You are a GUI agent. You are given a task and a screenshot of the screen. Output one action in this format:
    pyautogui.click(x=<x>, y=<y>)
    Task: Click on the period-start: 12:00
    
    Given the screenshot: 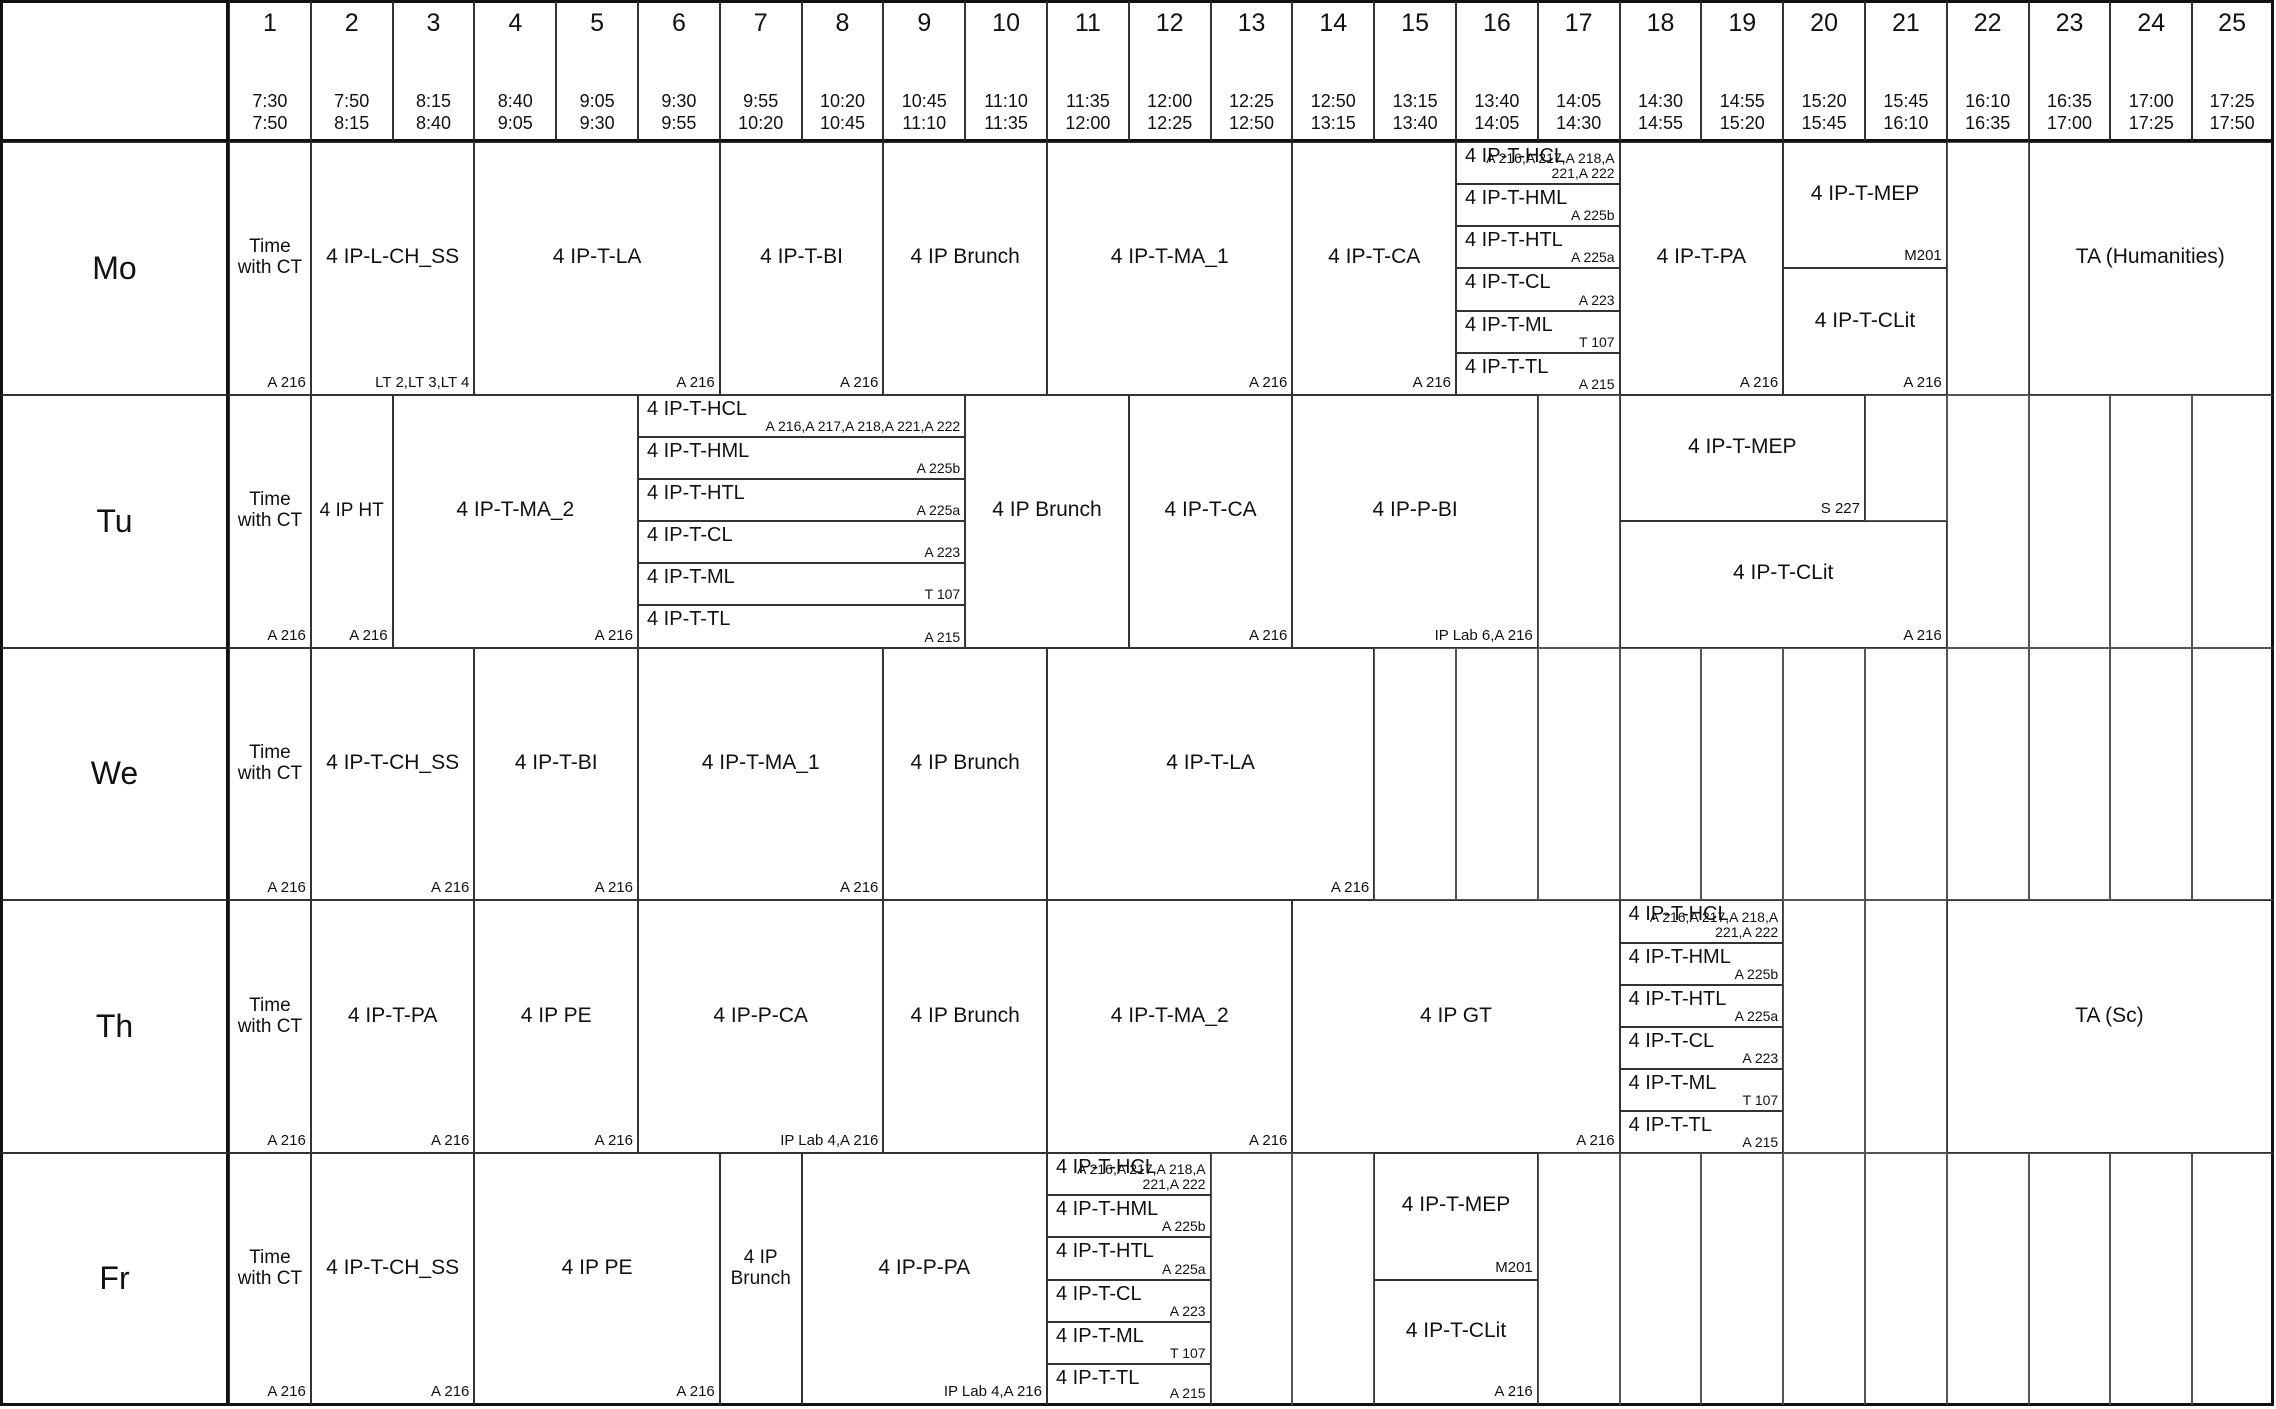 What is the action you would take?
    pyautogui.click(x=1170, y=101)
    